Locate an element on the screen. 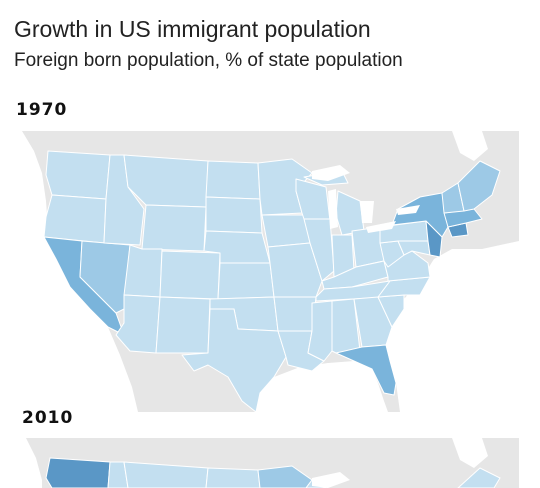 Image resolution: width=540 pixels, height=488 pixels. lake-superior is located at coordinates (331, 173).